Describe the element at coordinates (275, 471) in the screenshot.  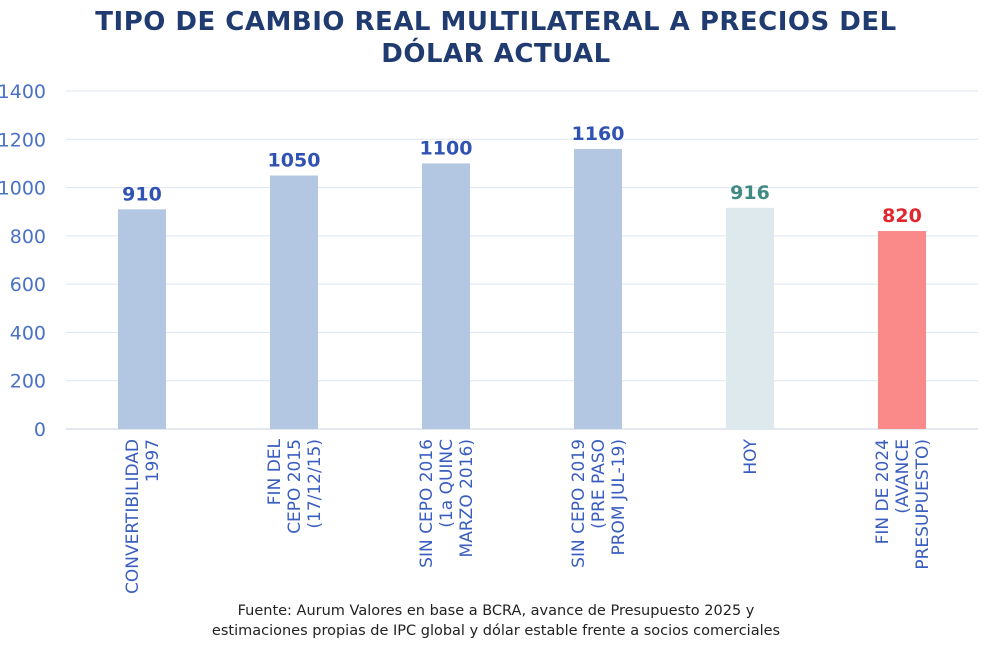
I see `category-label-line: FIN DEL` at that location.